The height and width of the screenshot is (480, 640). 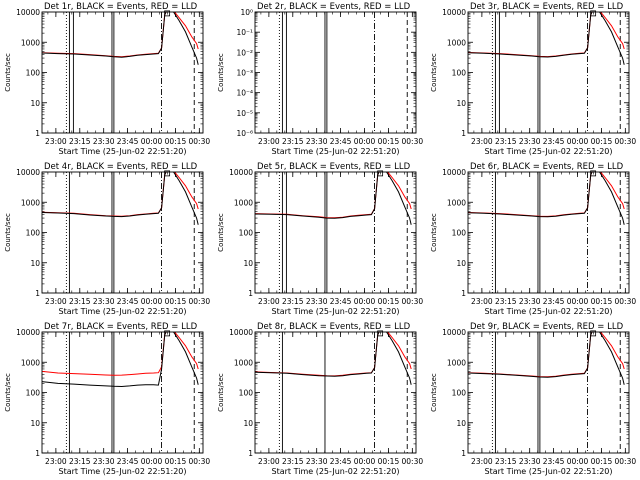 I want to click on y-tick-label: 10⁻², so click(x=244, y=52).